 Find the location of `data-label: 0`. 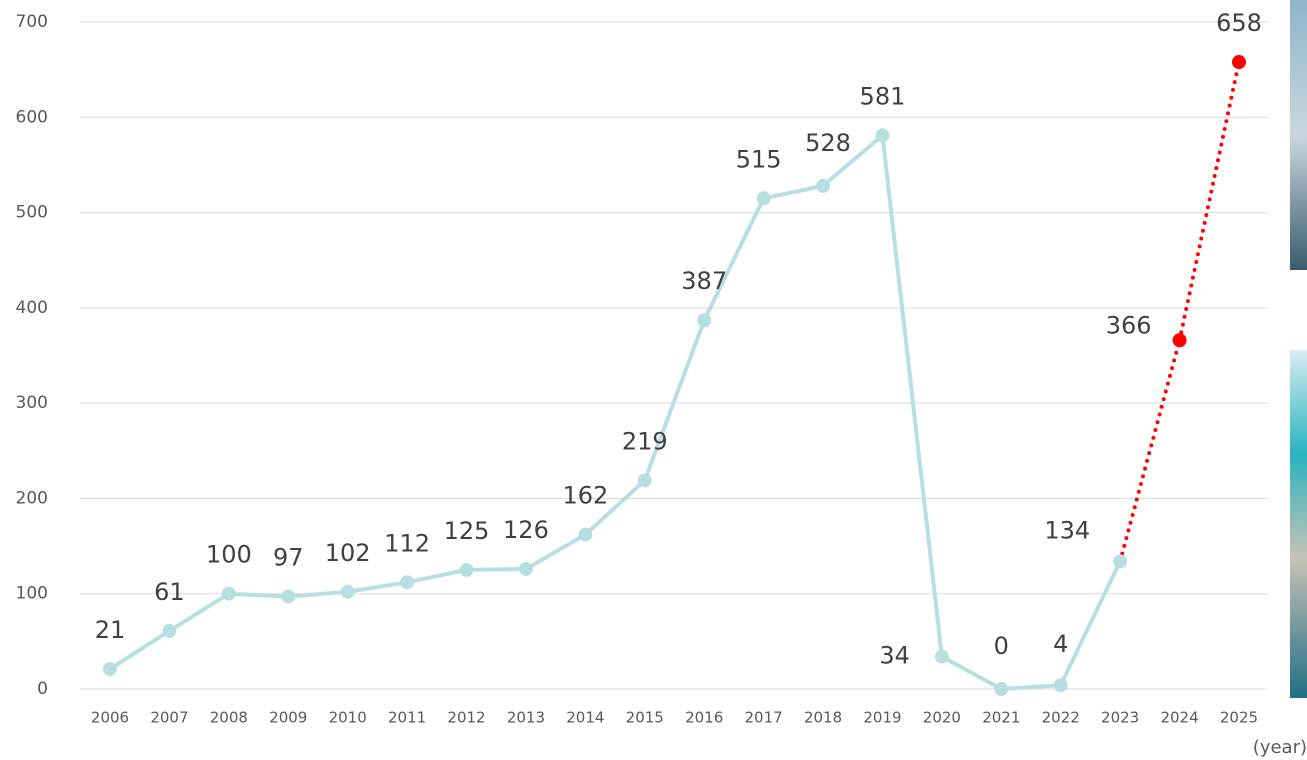

data-label: 0 is located at coordinates (1001, 646).